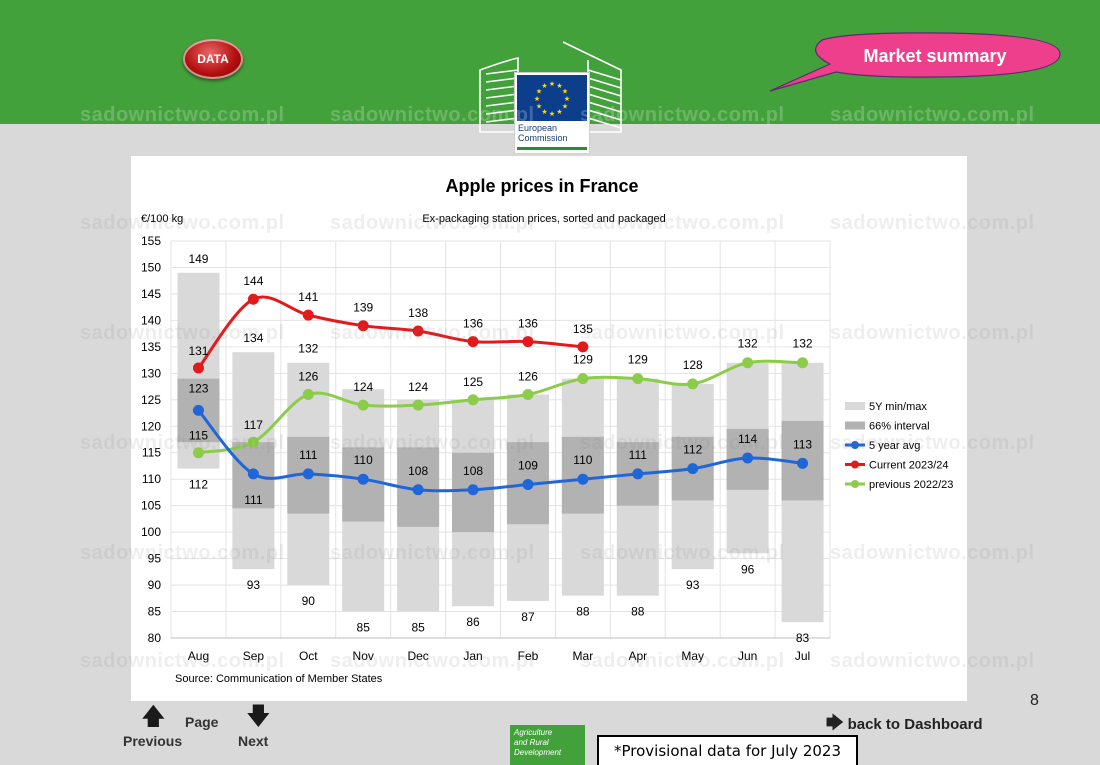 Image resolution: width=1100 pixels, height=765 pixels. I want to click on market-summary-label: Market summary, so click(935, 55).